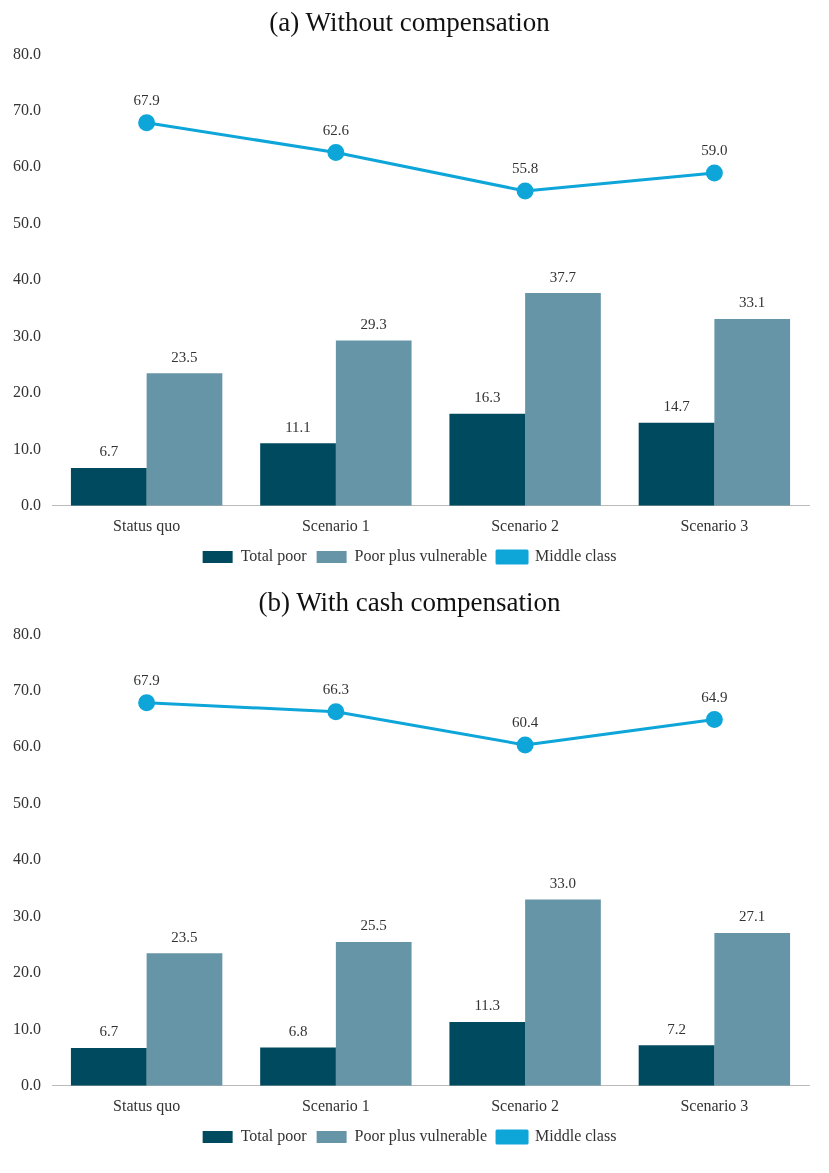  What do you see at coordinates (525, 168) in the screenshot?
I see `data-label: 55.8` at bounding box center [525, 168].